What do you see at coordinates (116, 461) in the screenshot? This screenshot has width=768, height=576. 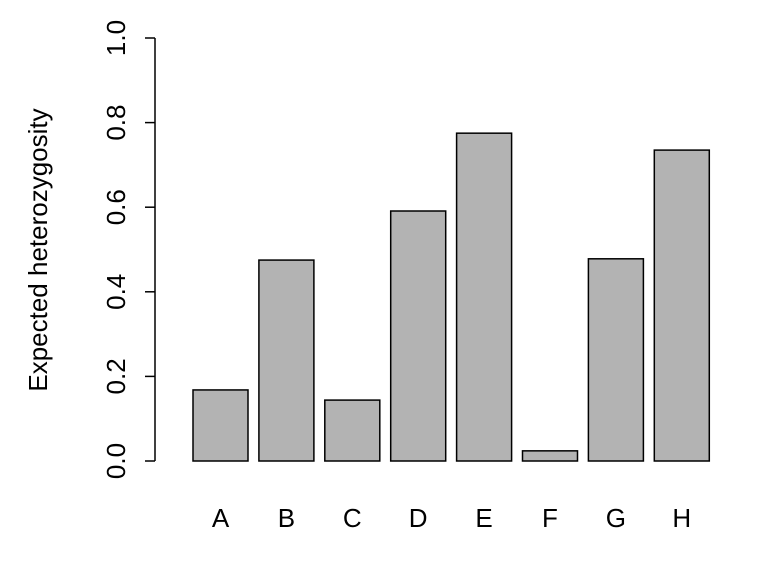 I see `y-tick-label: 0.0` at bounding box center [116, 461].